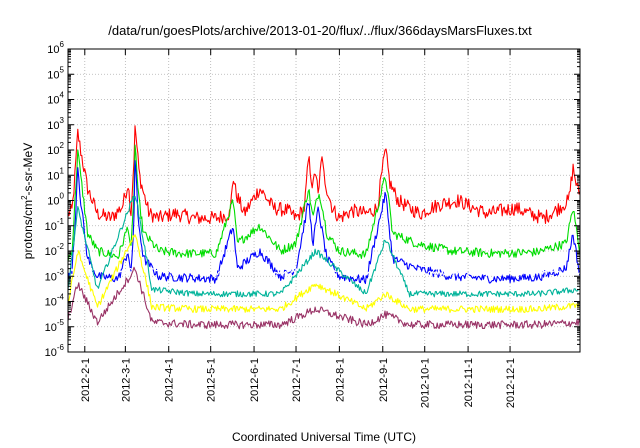 This screenshot has height=448, width=640. I want to click on y-tick-label: 10⁻², so click(55, 250).